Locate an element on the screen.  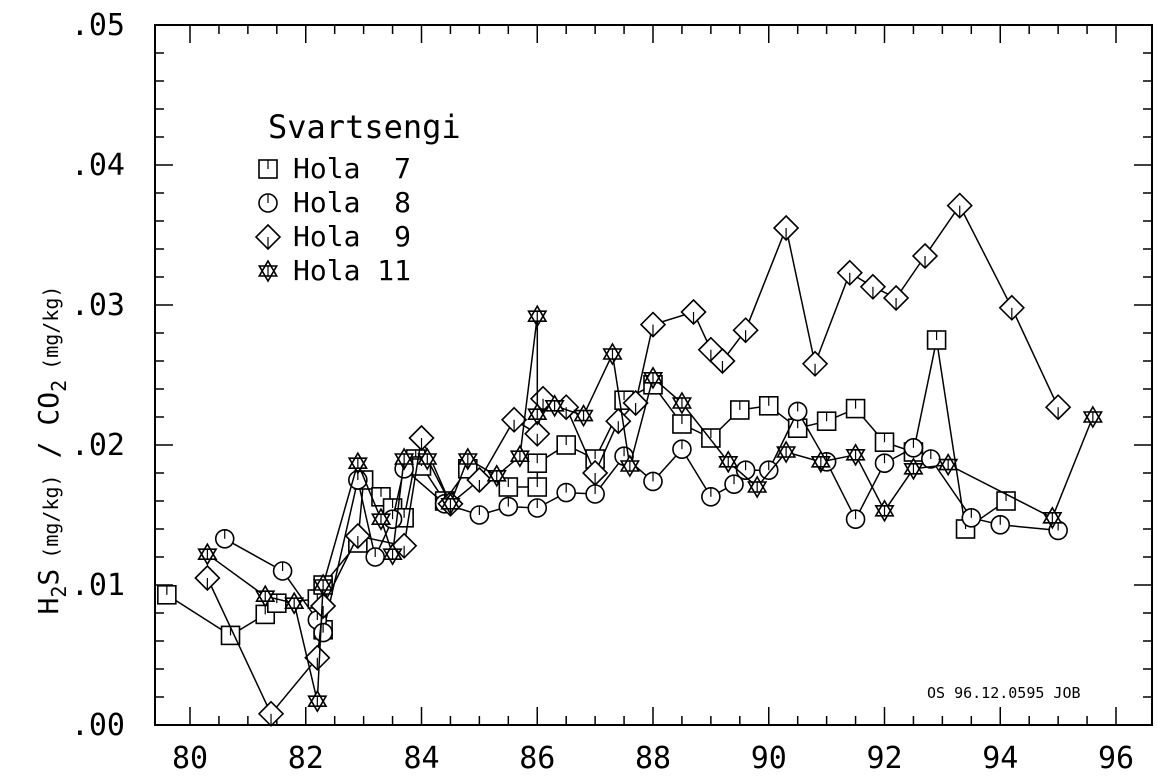
y-axis-label: H2S(mg/kg)/CO2(mg/kg) is located at coordinates (51, 450).